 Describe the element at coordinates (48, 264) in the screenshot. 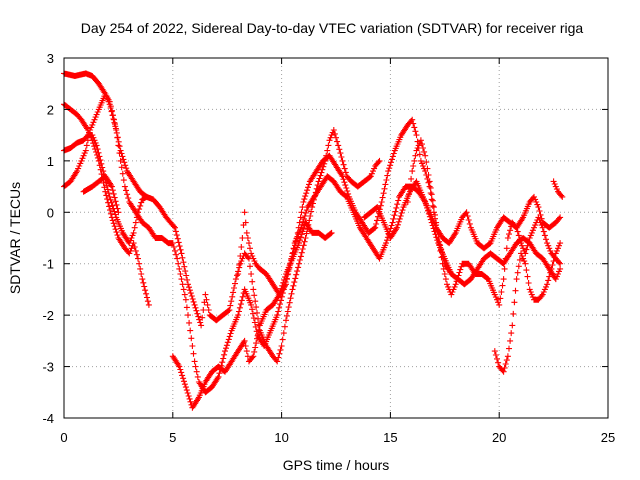

I see `y-tick-label: -1` at that location.